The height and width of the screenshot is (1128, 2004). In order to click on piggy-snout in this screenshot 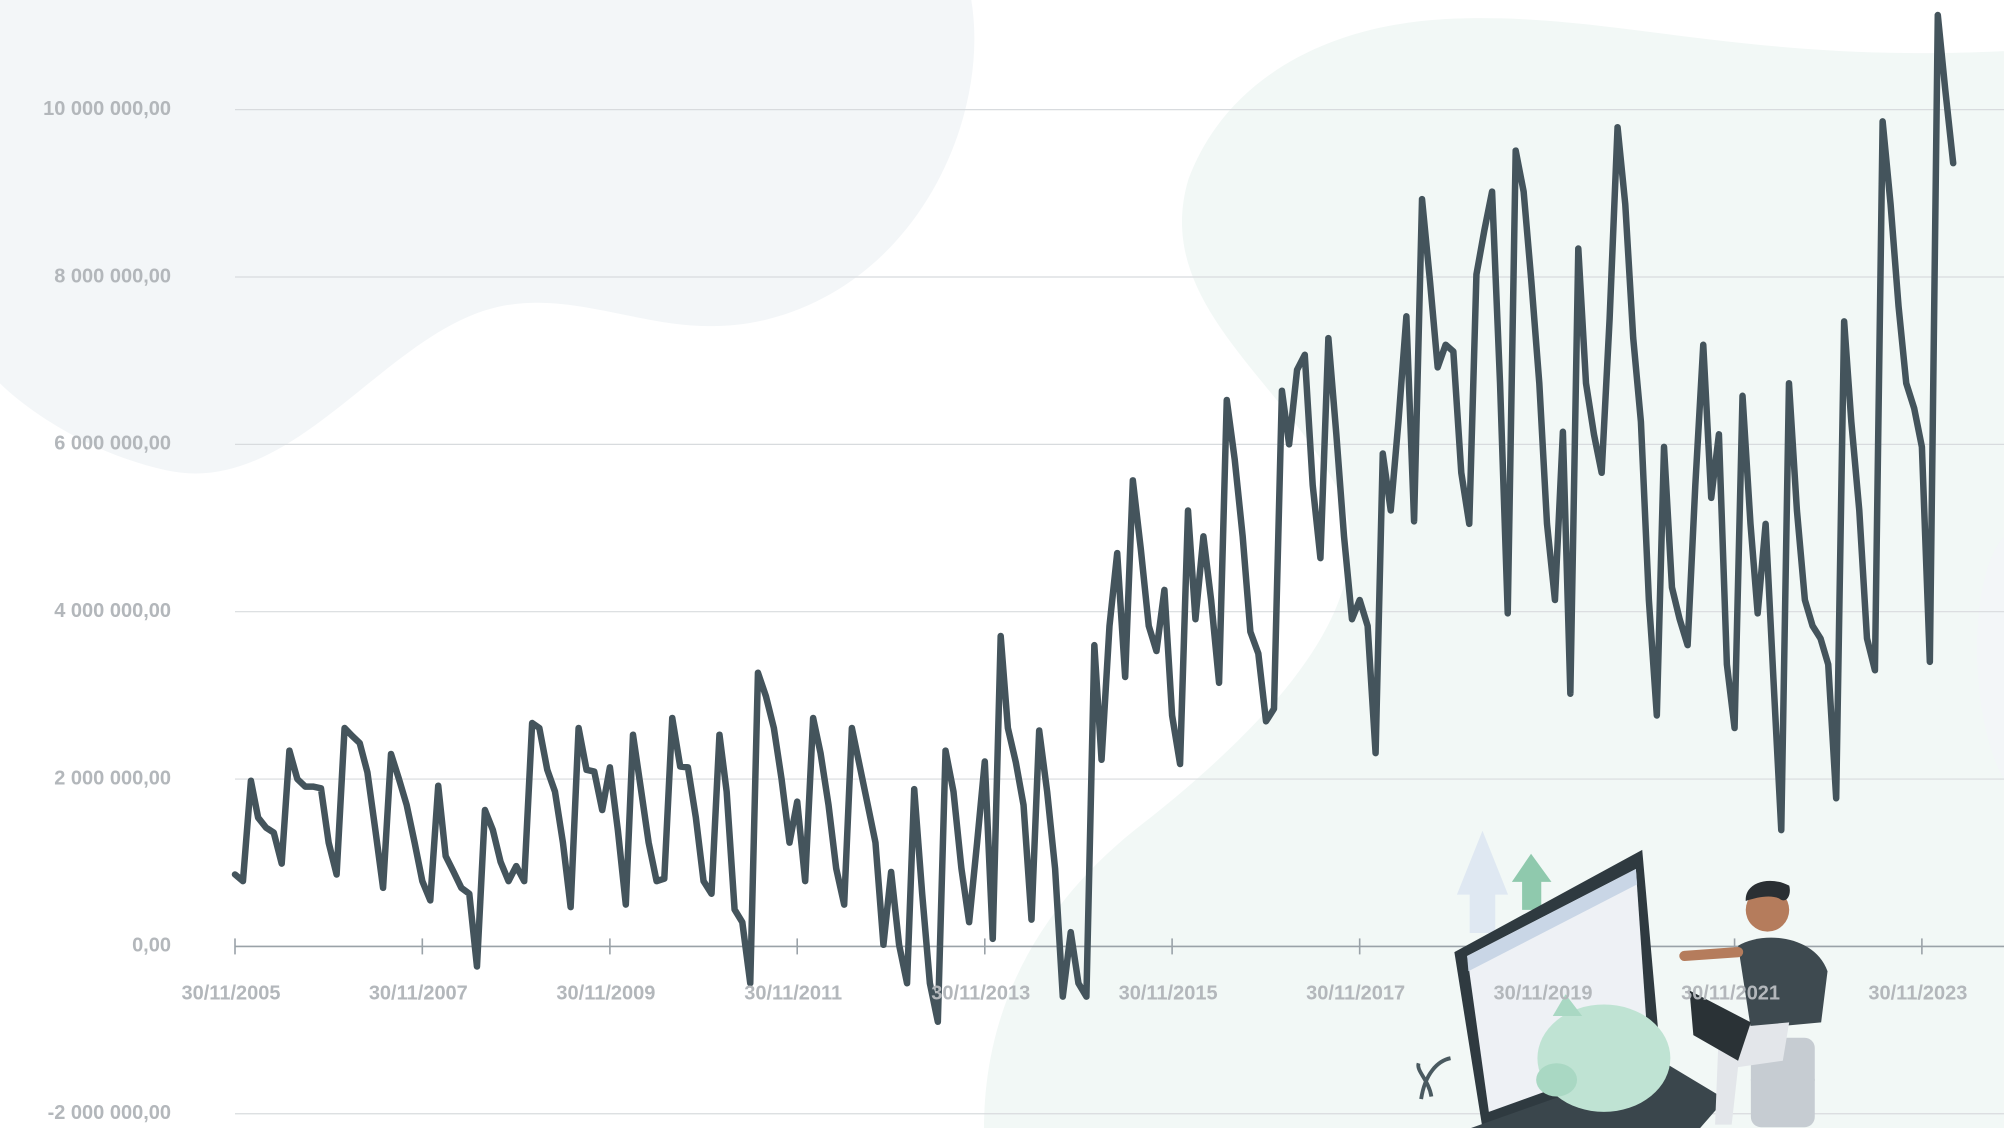, I will do `click(1557, 1080)`.